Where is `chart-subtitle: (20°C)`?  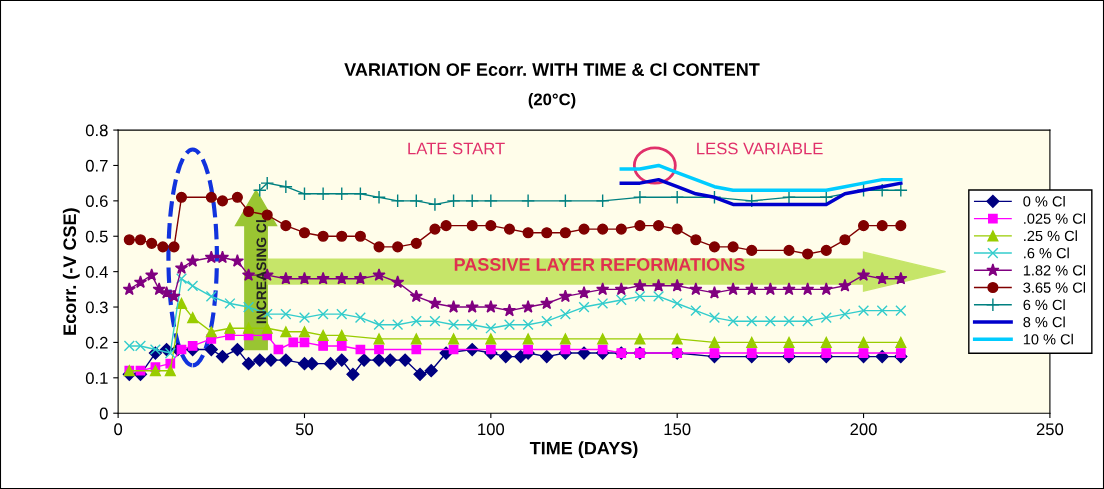
chart-subtitle: (20°C) is located at coordinates (552, 101).